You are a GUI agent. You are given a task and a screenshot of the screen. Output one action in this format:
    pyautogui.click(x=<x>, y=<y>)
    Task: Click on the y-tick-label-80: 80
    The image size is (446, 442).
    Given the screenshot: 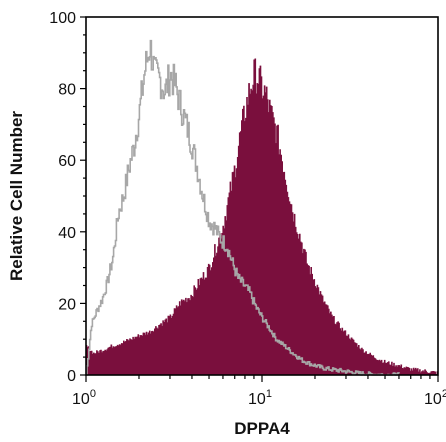 What is the action you would take?
    pyautogui.click(x=67, y=90)
    